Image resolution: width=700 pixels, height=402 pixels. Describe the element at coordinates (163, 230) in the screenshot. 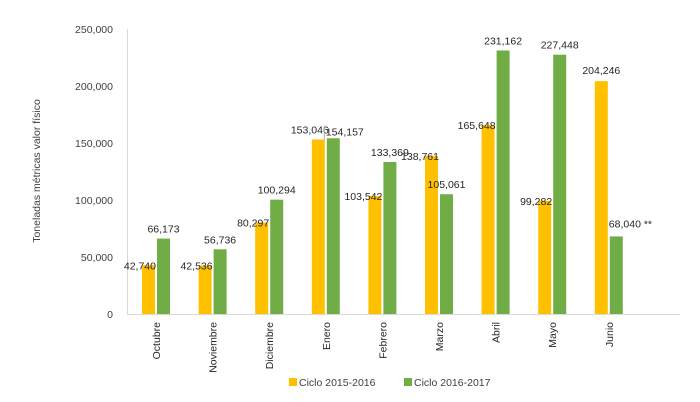

I see `data-label: 66,173` at that location.